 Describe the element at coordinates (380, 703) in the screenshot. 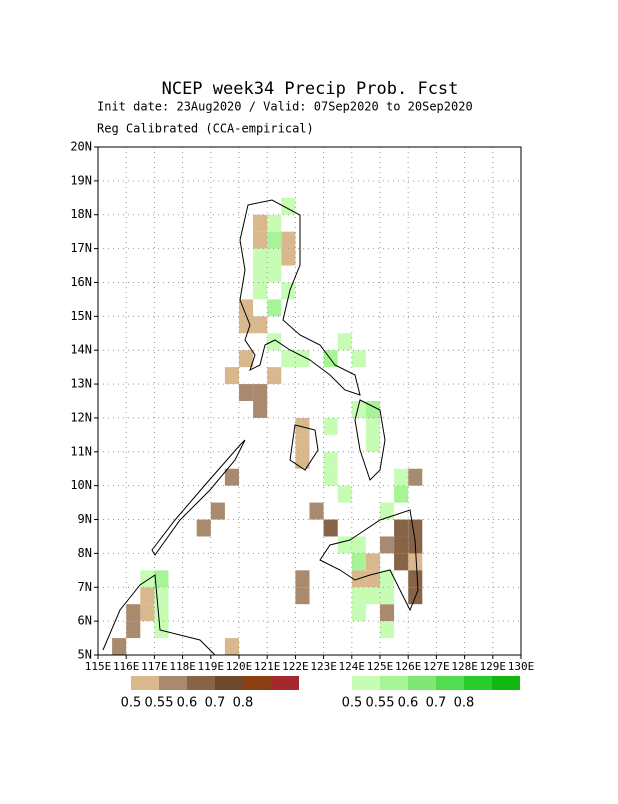

I see `legend-label: 0.55` at that location.